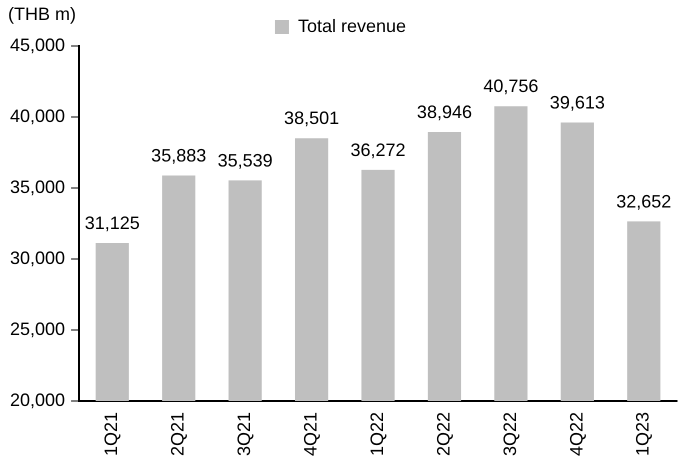 This screenshot has height=459, width=681. Describe the element at coordinates (510, 86) in the screenshot. I see `data-label: 40,756` at that location.